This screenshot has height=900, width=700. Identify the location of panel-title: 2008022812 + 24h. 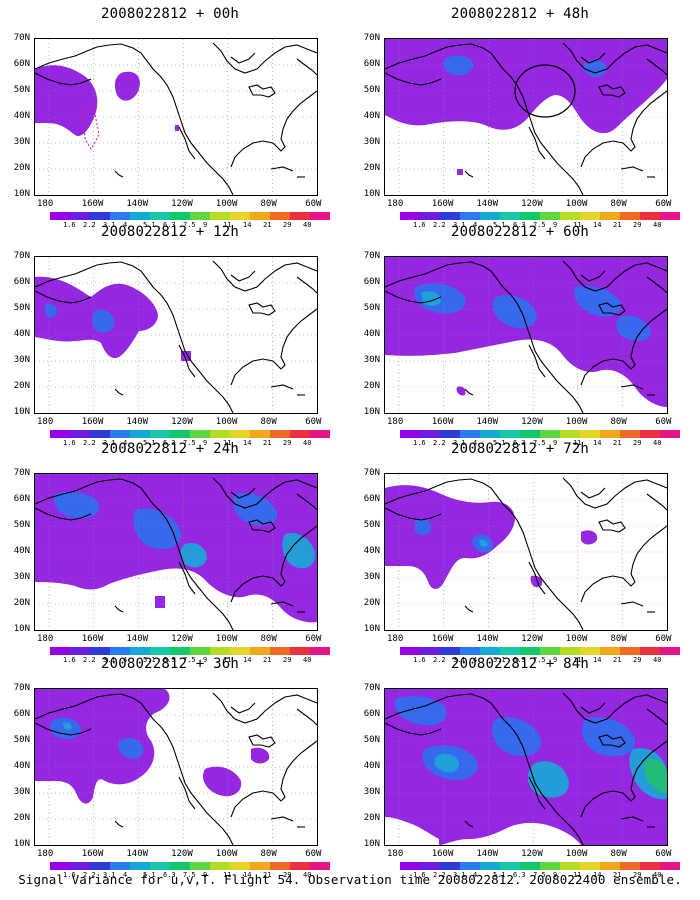
(170, 449).